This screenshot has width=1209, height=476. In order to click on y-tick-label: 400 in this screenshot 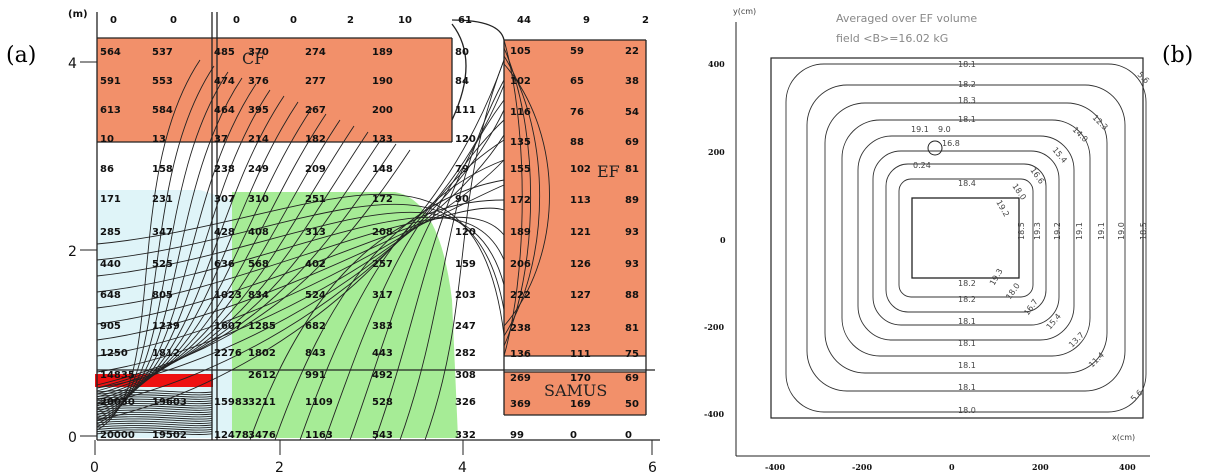, I will do `click(716, 64)`.